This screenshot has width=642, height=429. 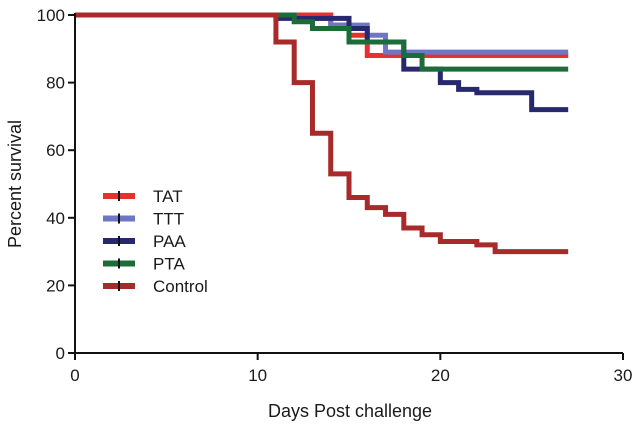 What do you see at coordinates (322, 35) in the screenshot?
I see `series-line-tat` at bounding box center [322, 35].